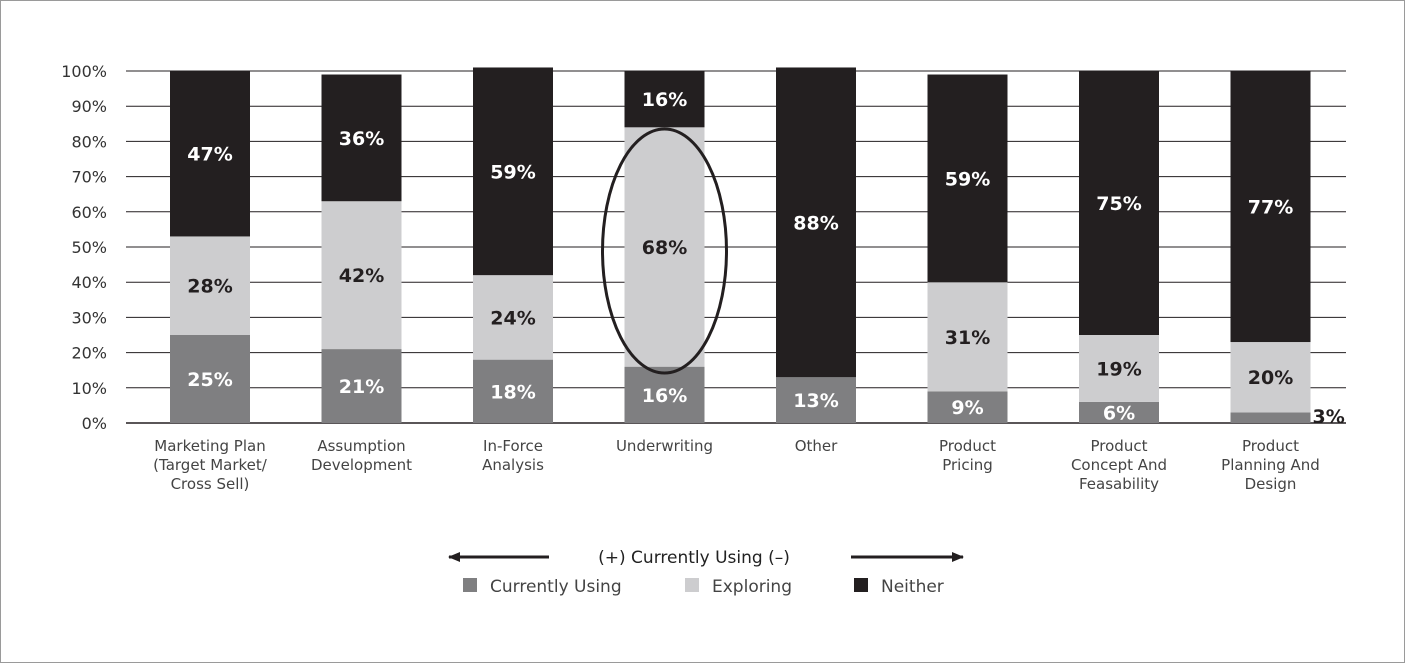 The width and height of the screenshot is (1405, 663). I want to click on y-tick-label: 50%, so click(89, 247).